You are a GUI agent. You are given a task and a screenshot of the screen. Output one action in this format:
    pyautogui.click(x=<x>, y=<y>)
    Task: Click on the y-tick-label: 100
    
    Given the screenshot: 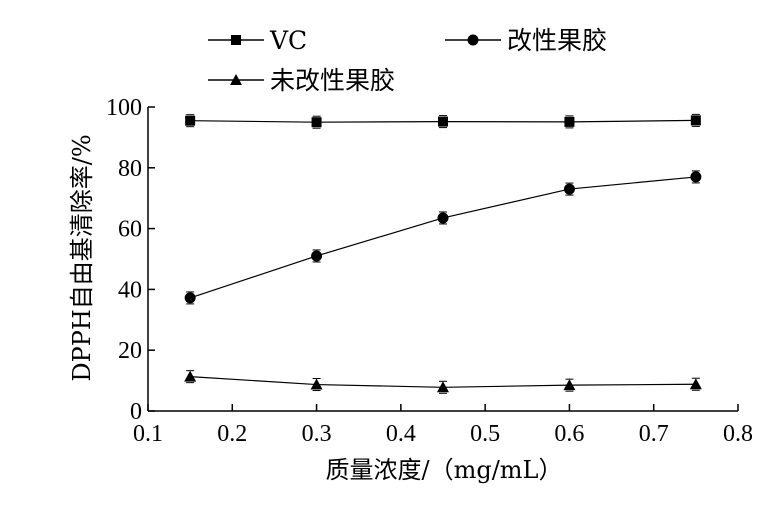 What is the action you would take?
    pyautogui.click(x=124, y=108)
    